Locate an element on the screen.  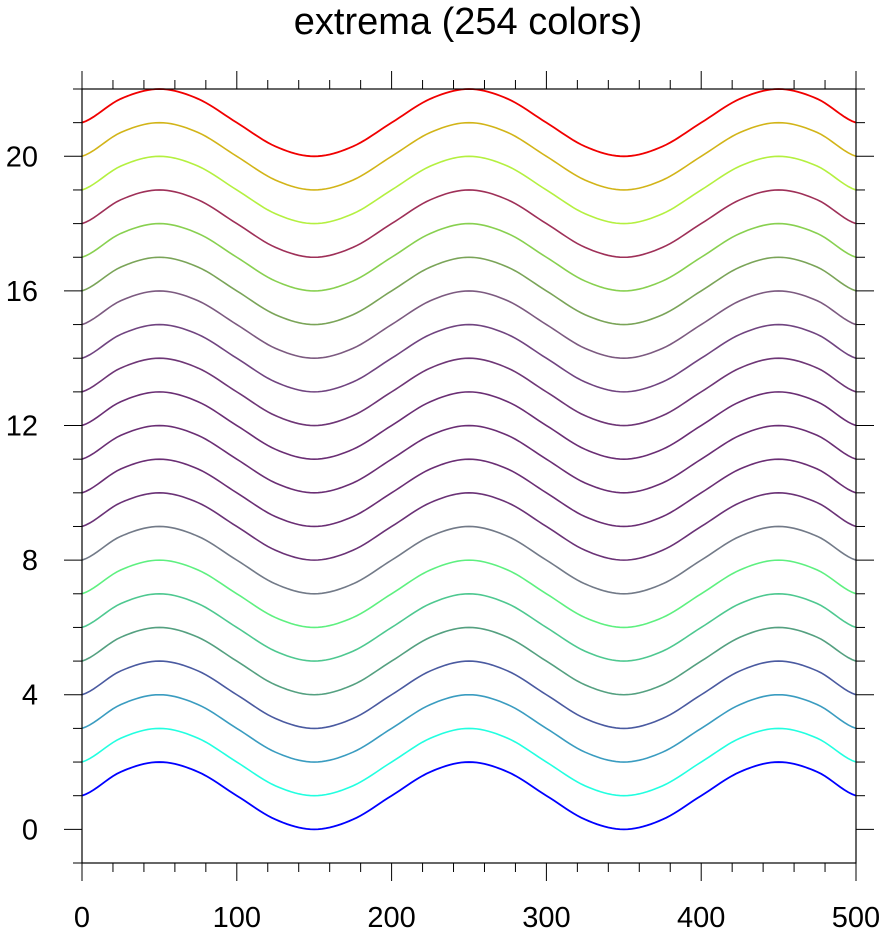
x-tick-label: 0 is located at coordinates (82, 918).